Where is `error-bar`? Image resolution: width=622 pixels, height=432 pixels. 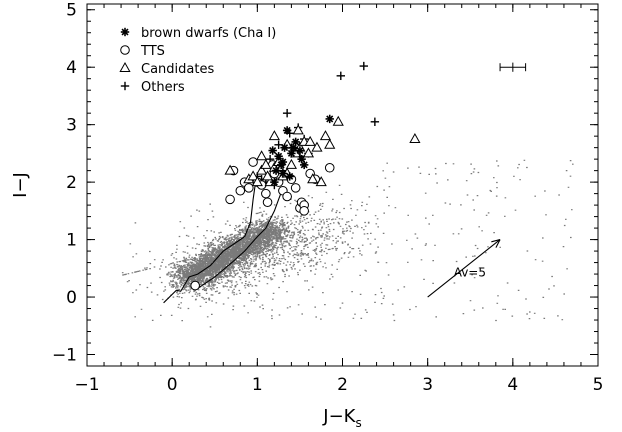
error-bar is located at coordinates (513, 67).